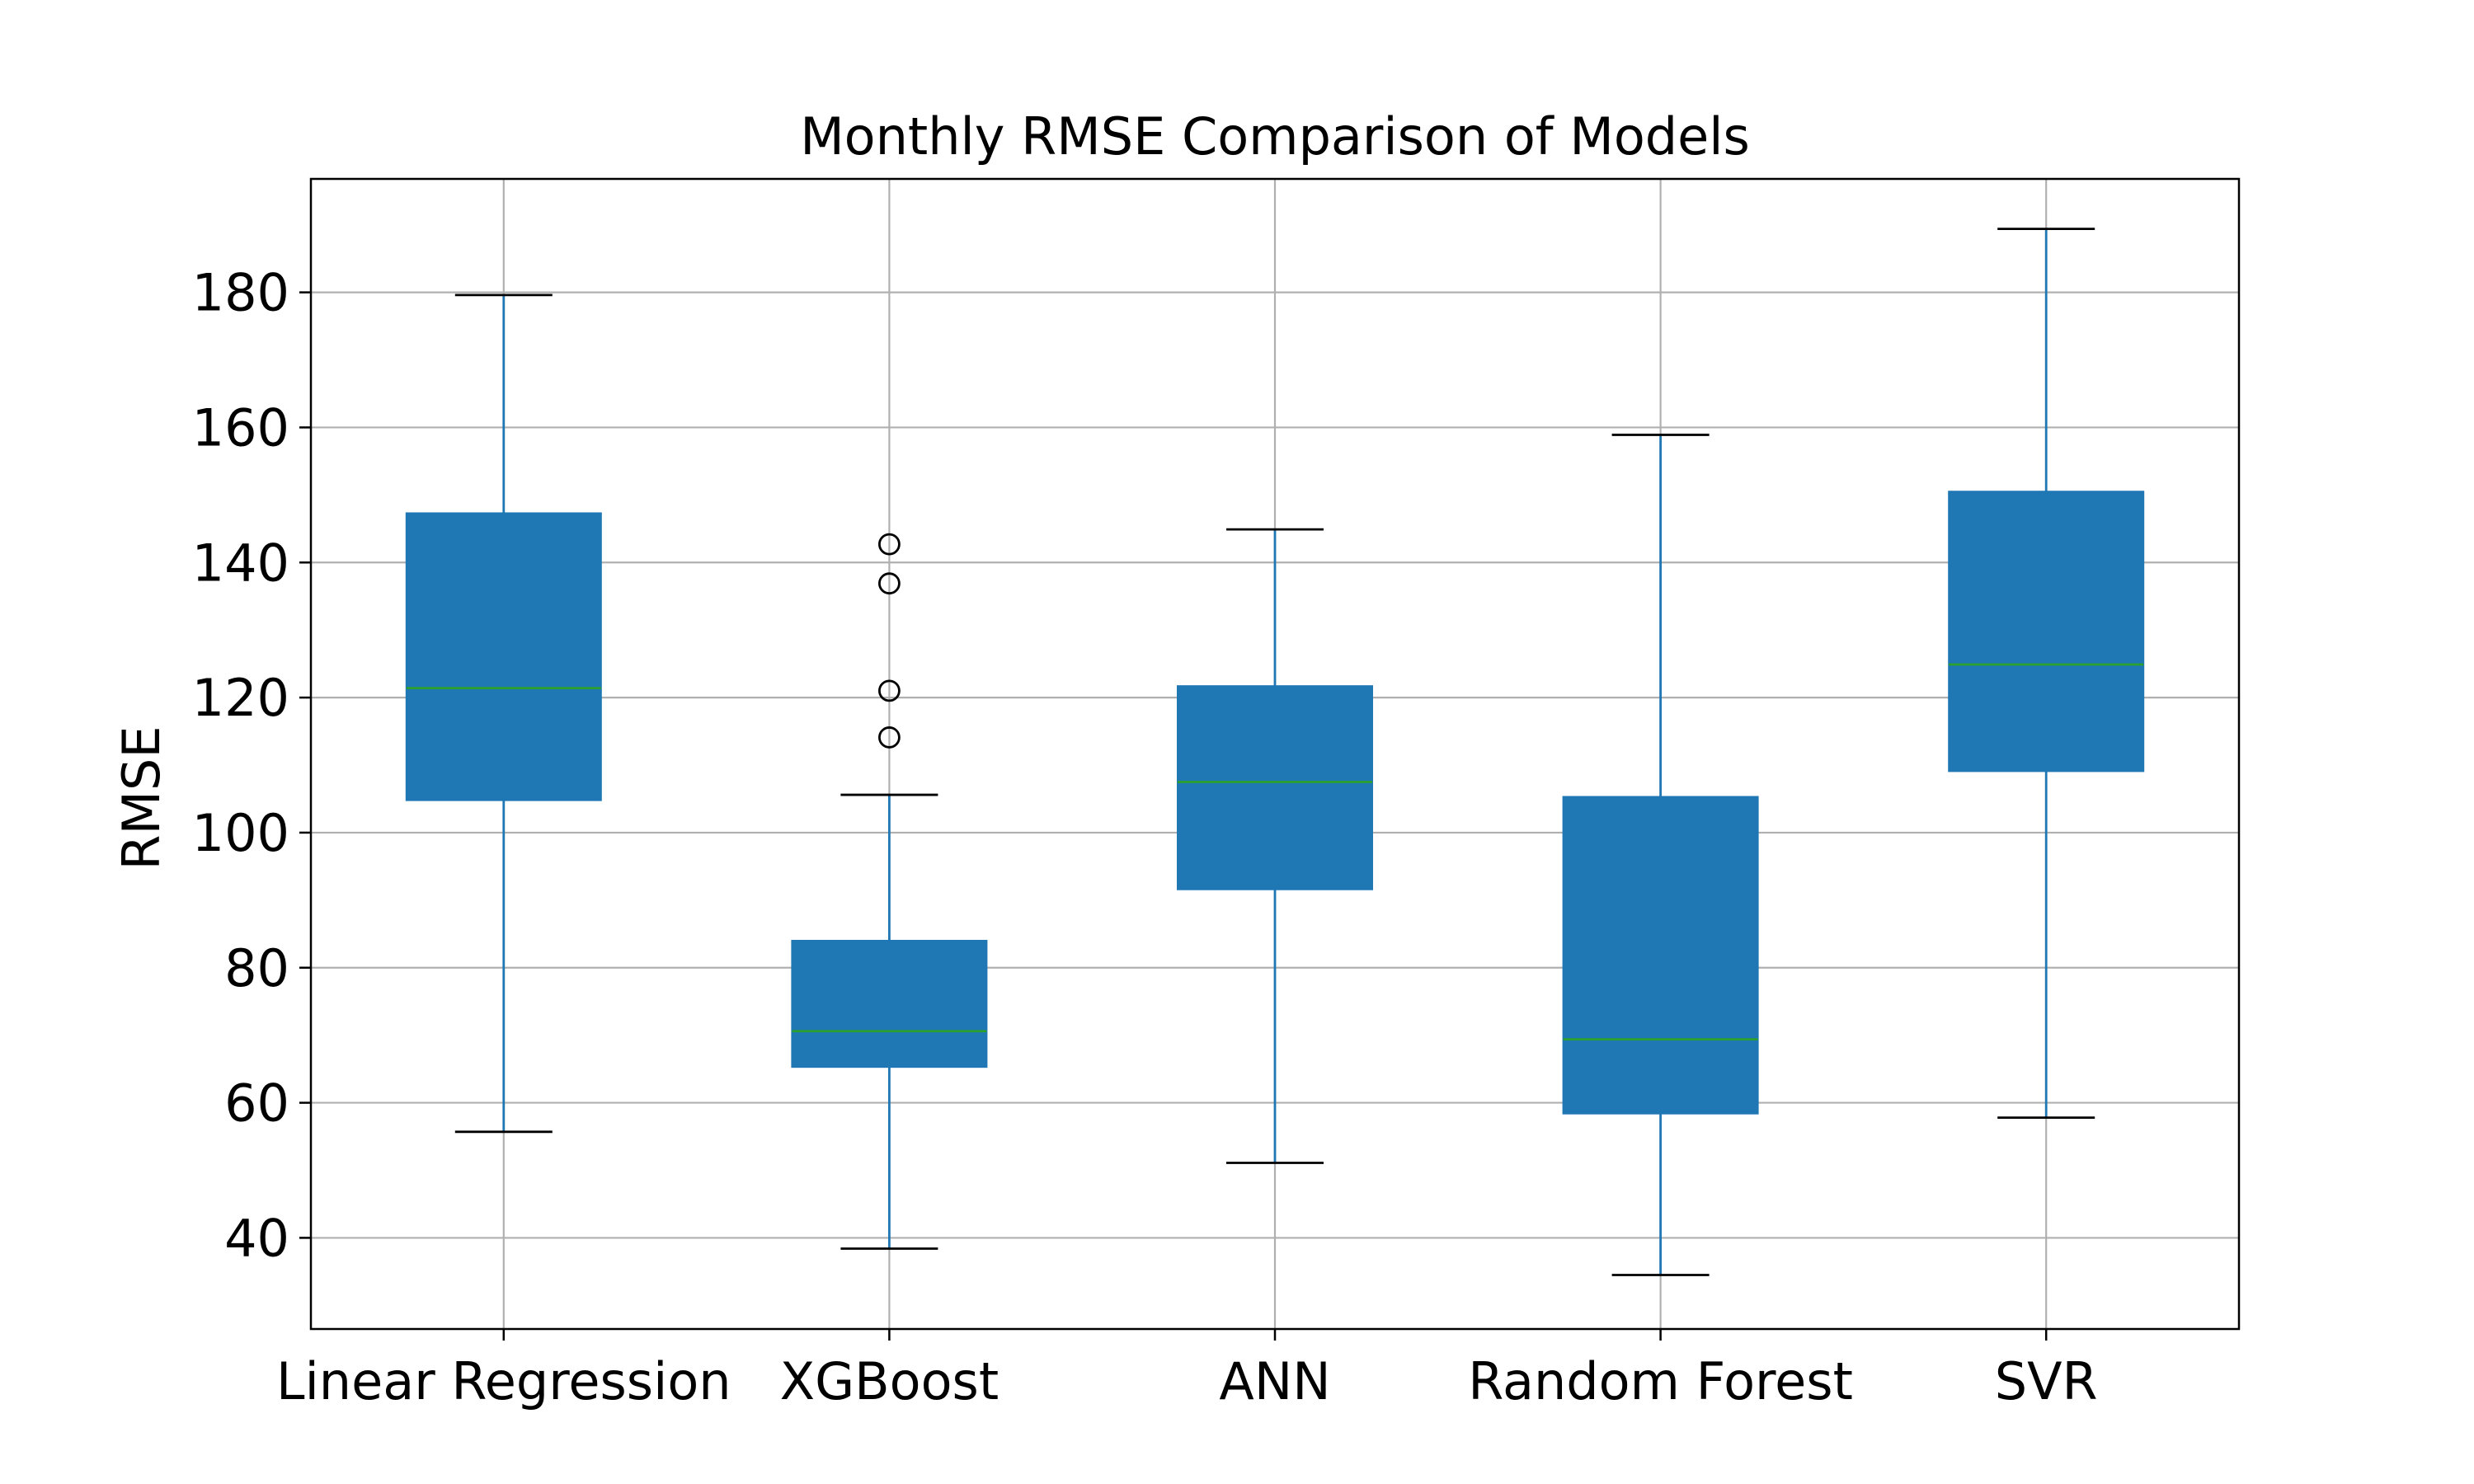 Image resolution: width=2474 pixels, height=1484 pixels. Describe the element at coordinates (889, 1381) in the screenshot. I see `x-tick-label: XGBoost` at that location.